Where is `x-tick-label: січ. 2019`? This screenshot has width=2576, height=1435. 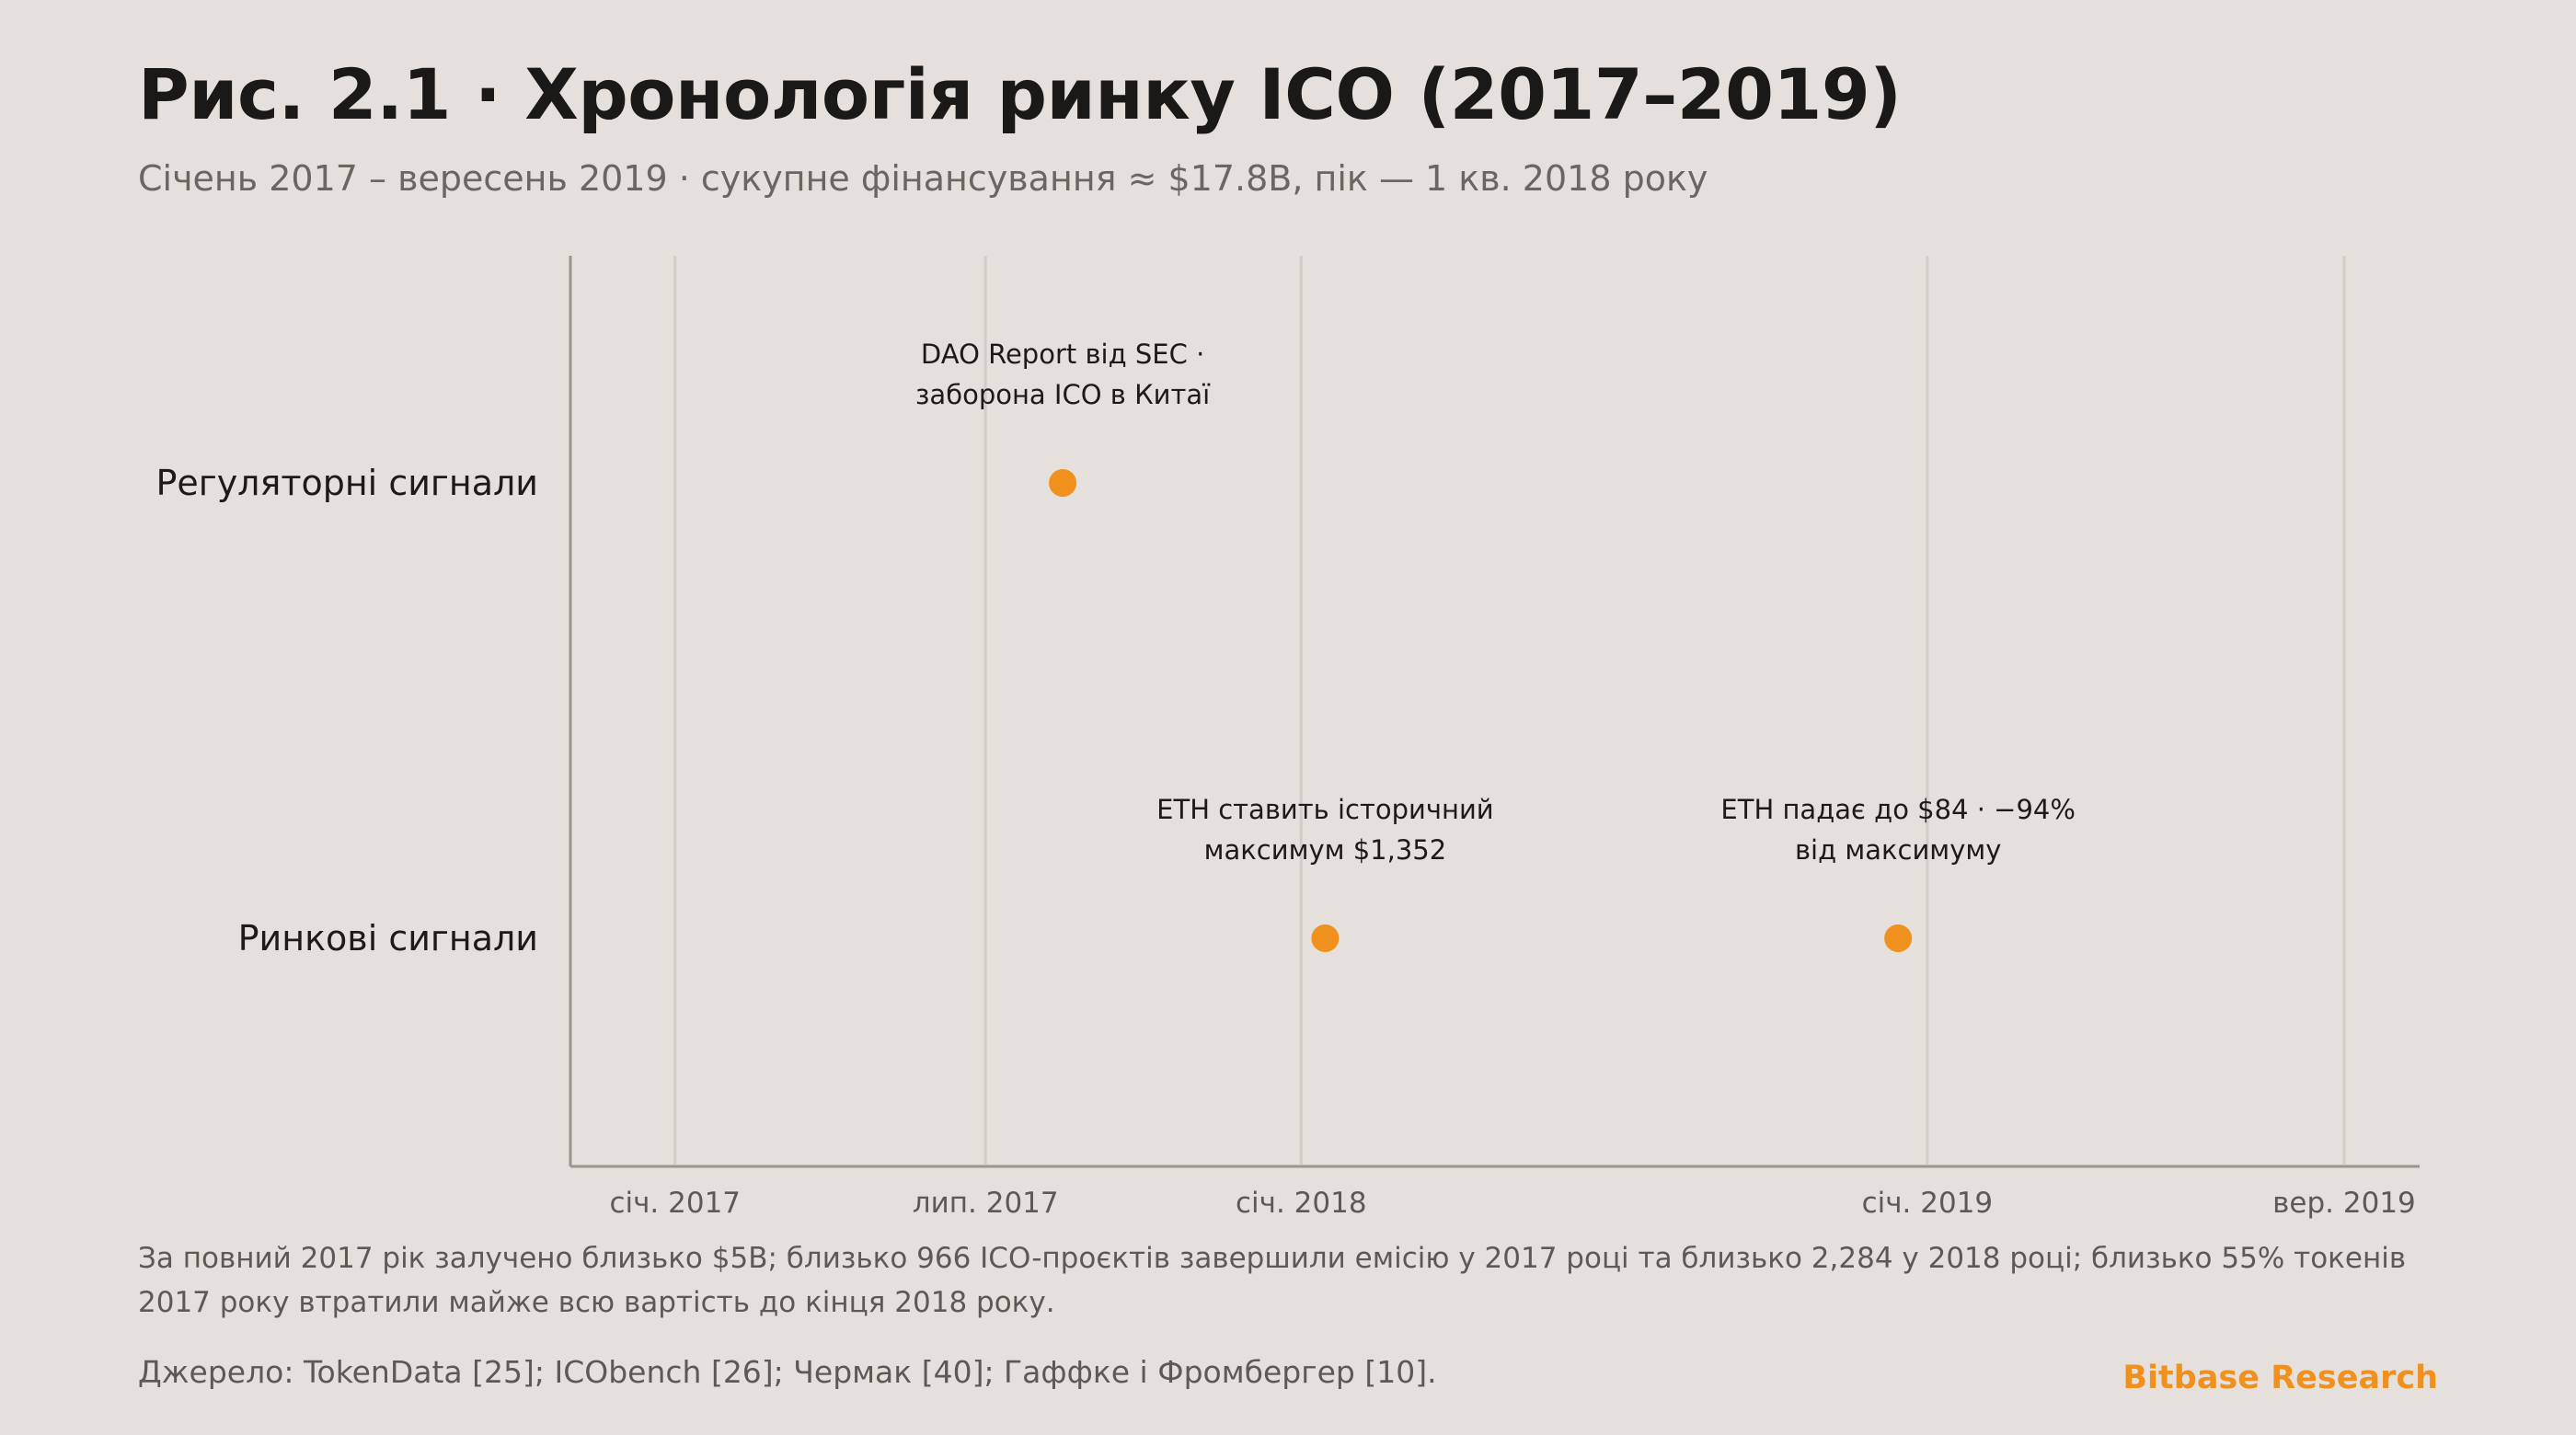 x-tick-label: січ. 2019 is located at coordinates (1928, 1203).